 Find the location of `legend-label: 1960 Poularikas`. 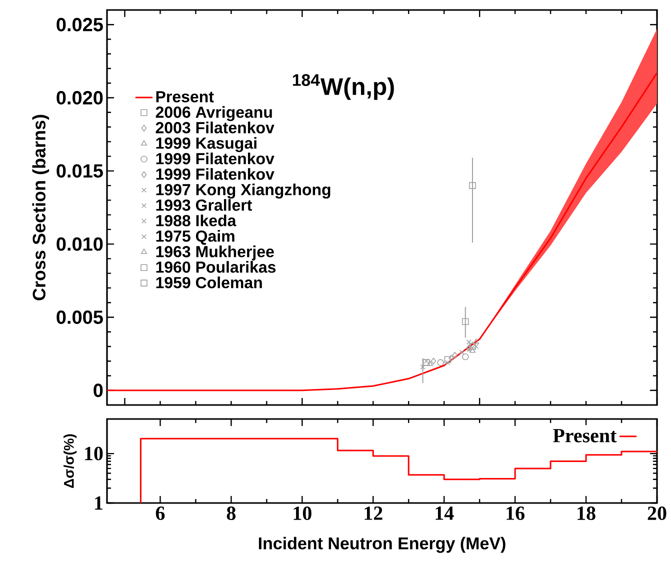

legend-label: 1960 Poularikas is located at coordinates (216, 267).